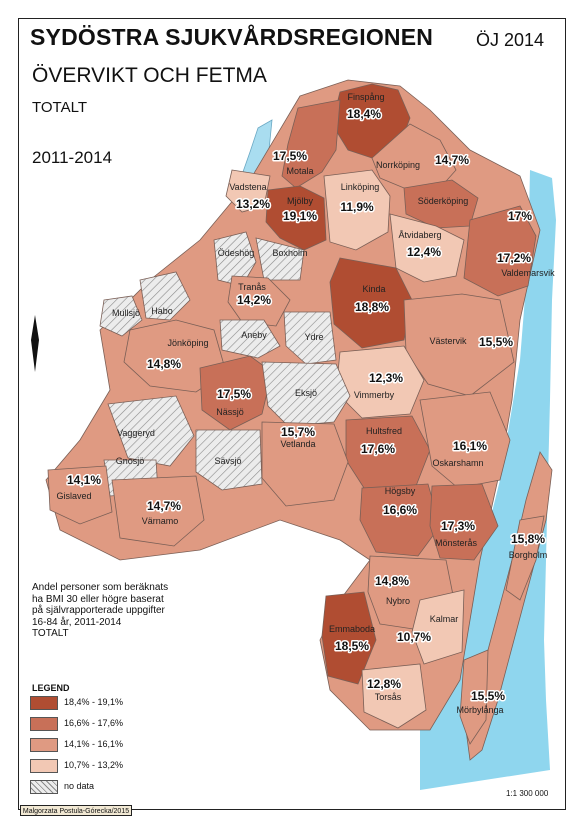 The image size is (584, 826). What do you see at coordinates (313, 337) in the screenshot?
I see `municipality-name: Ydre` at bounding box center [313, 337].